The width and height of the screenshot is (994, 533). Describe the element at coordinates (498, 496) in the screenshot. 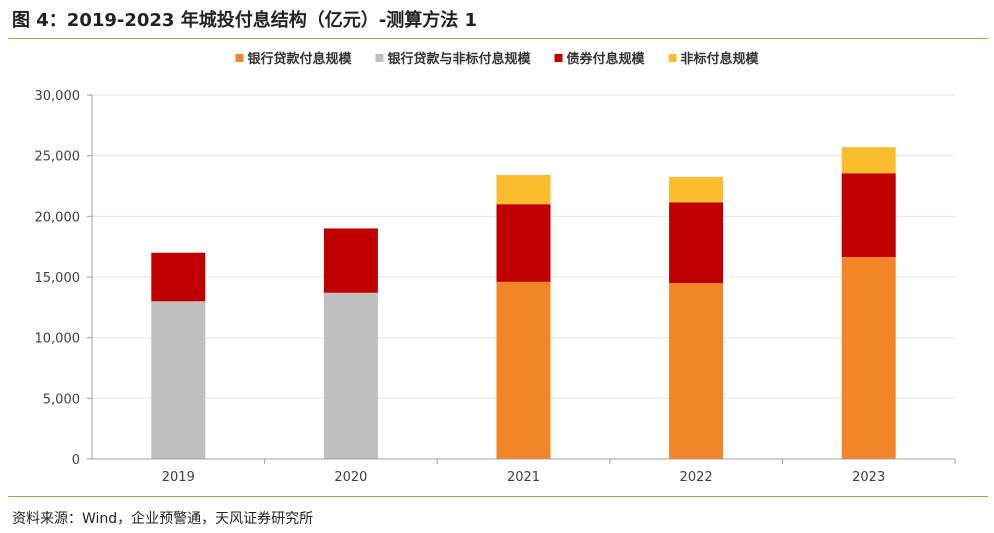

I see `source-rule` at that location.